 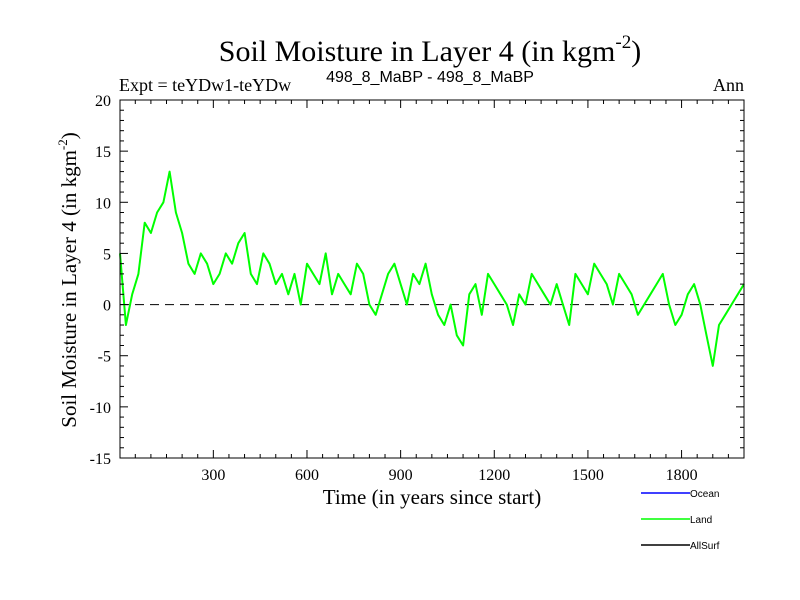 I want to click on chart-title: Soil Moisture in Layer 4 (in kgm-2), so click(x=430, y=50).